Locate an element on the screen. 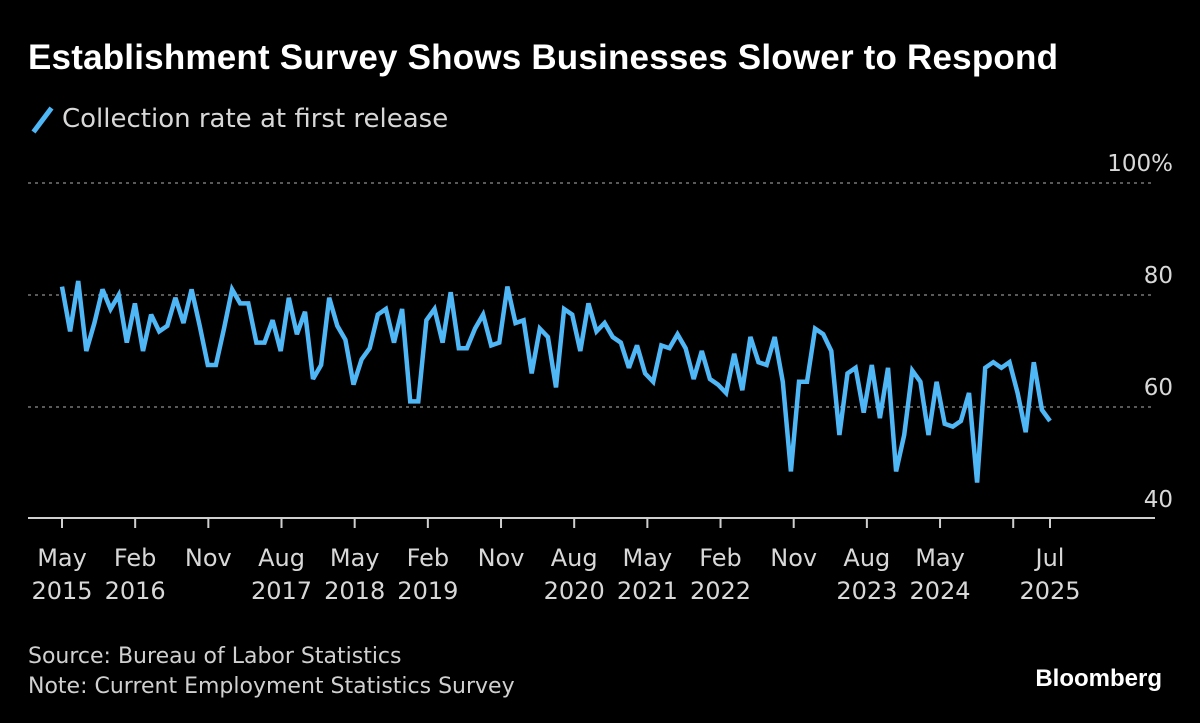 The height and width of the screenshot is (723, 1200). x-tick-label: Jul is located at coordinates (1049, 558).